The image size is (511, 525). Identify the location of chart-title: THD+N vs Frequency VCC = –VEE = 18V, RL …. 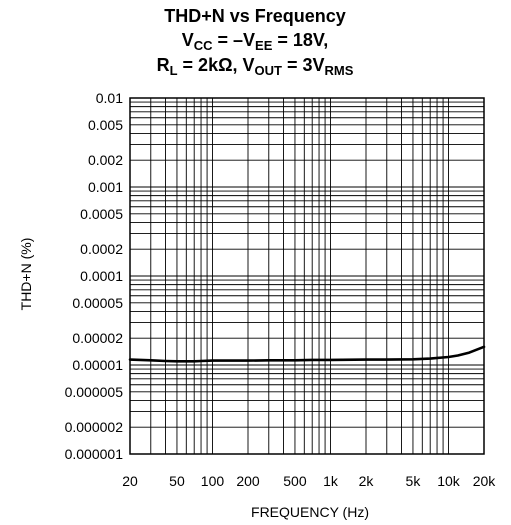
(255, 42).